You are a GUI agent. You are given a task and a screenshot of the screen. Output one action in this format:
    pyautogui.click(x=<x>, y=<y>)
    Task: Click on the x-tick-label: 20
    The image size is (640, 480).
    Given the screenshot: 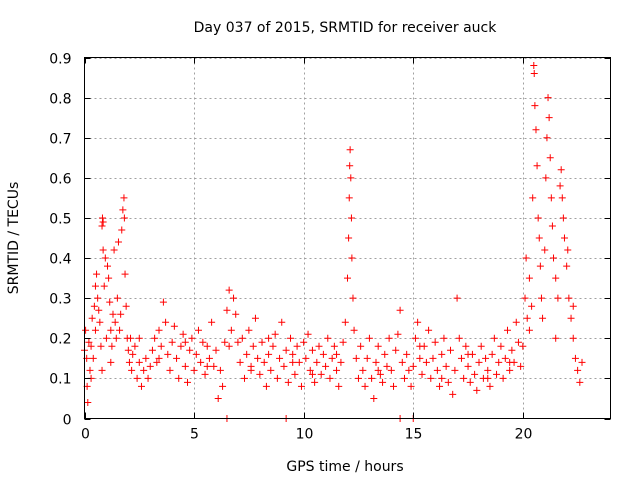 What is the action you would take?
    pyautogui.click(x=524, y=435)
    